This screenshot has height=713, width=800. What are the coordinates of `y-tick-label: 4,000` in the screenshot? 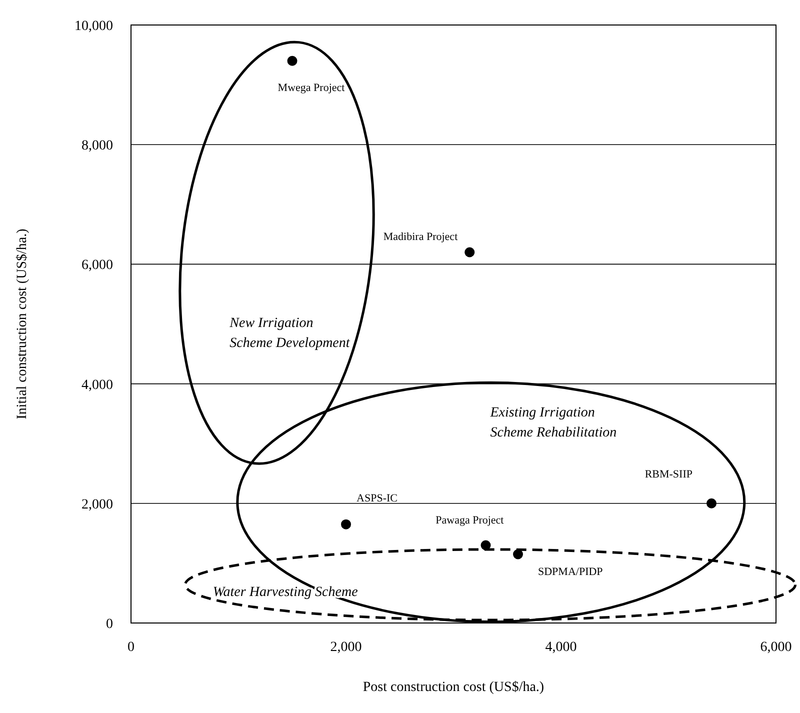 It's located at (97, 385).